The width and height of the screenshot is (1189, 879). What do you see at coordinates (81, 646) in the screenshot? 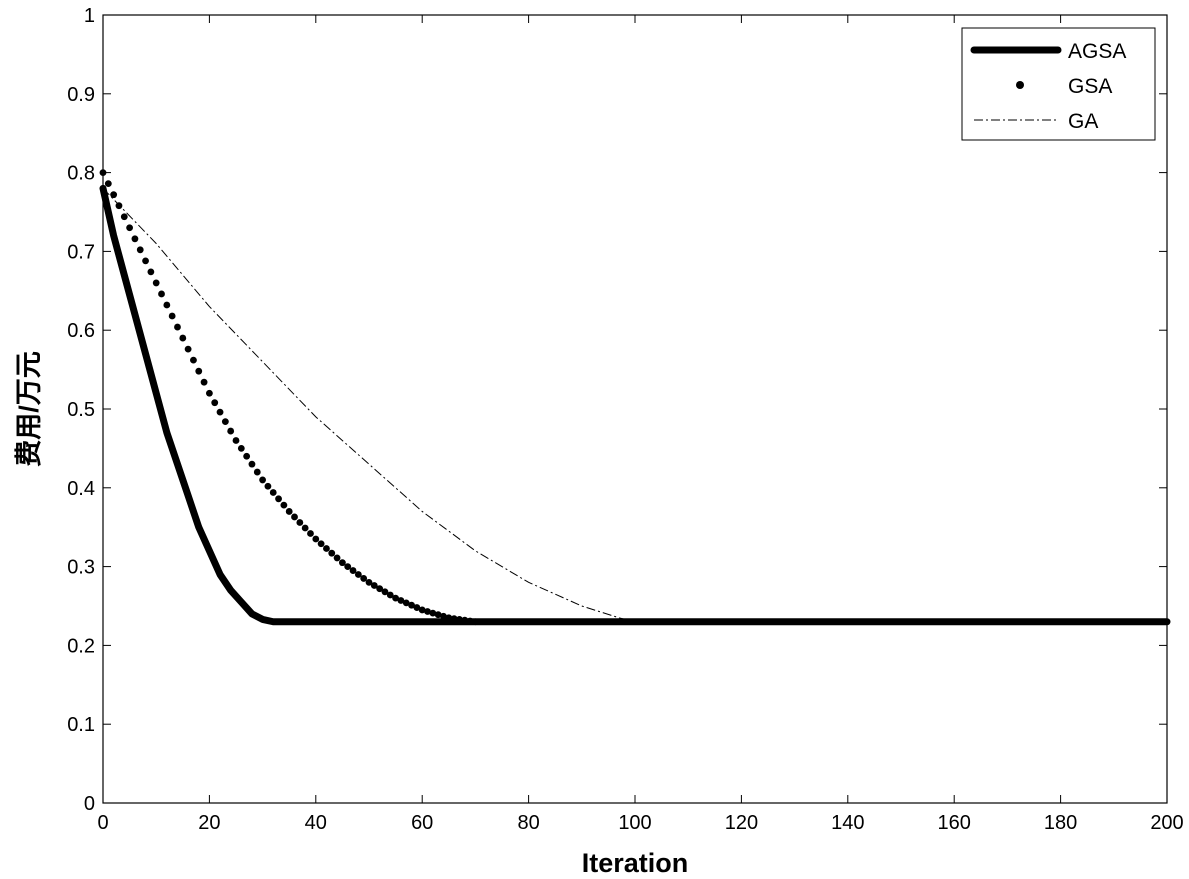
I see `y-tick-label: 0.2` at bounding box center [81, 646].